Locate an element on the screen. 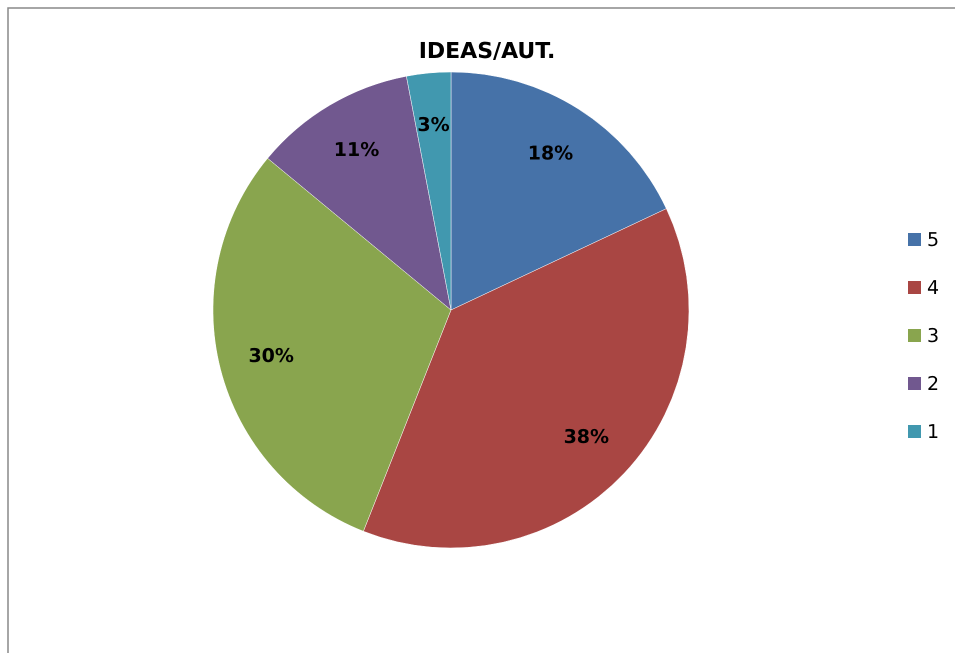 The image size is (955, 653). data-label: 38% is located at coordinates (587, 437).